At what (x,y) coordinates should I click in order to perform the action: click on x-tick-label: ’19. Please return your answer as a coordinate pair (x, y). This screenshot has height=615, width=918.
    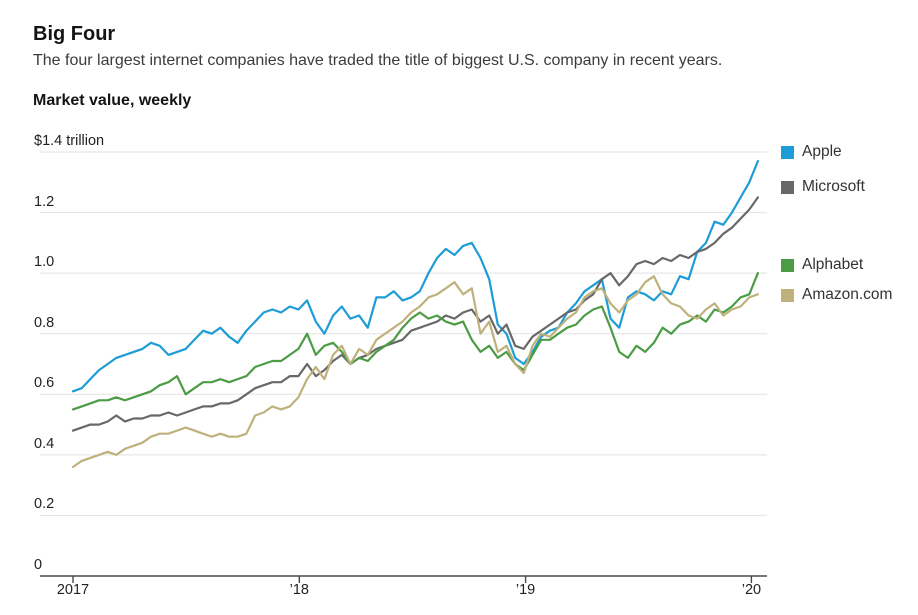
    Looking at the image, I should click on (525, 590).